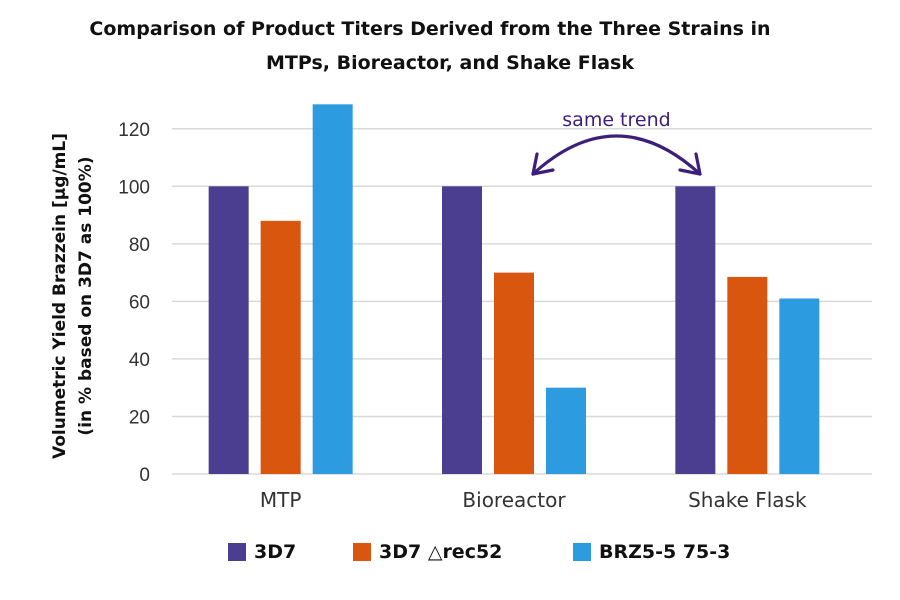 This screenshot has width=900, height=600. I want to click on bar-brz5-5-75-3-shake-flask, so click(799, 386).